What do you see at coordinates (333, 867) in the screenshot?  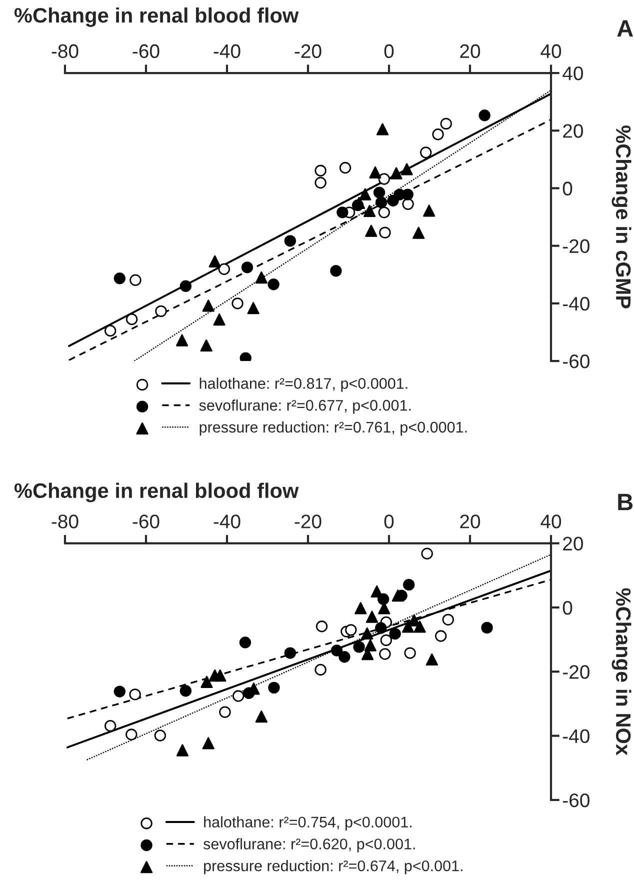 I see `legend-label: pressure reduction: r²=0.674, p<0.001.` at bounding box center [333, 867].